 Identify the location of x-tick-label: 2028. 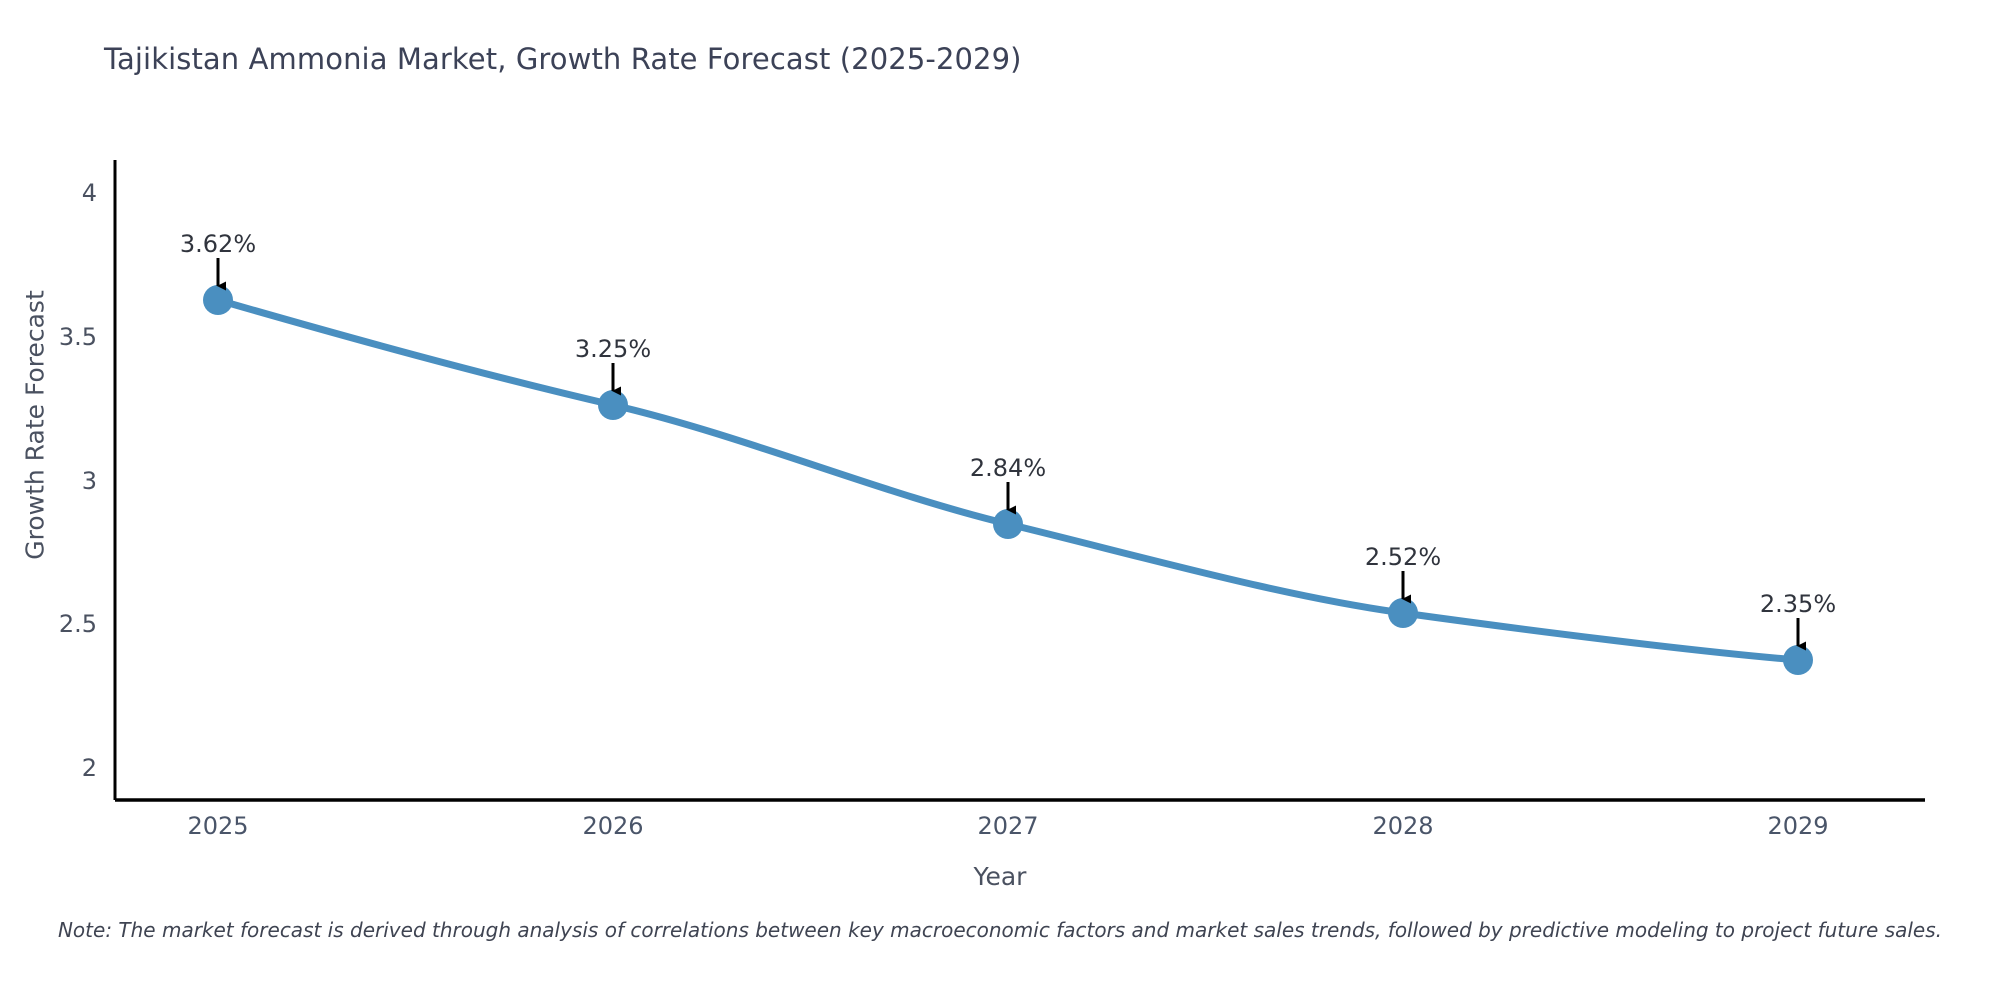
(1403, 826).